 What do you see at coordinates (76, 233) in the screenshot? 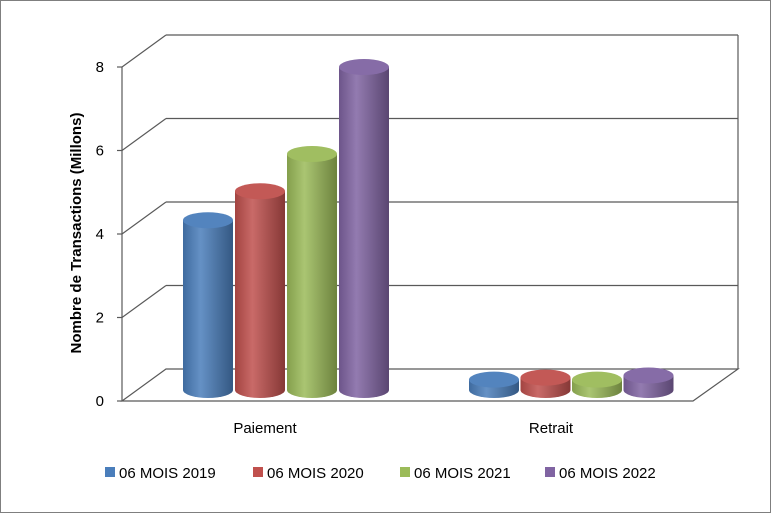
I see `y-axis-title: Nombre de Transactions (Millons)` at bounding box center [76, 233].